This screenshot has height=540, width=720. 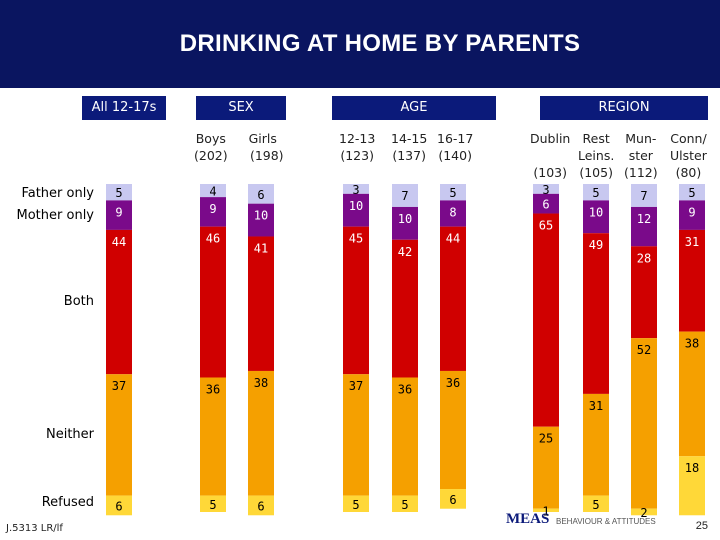 What do you see at coordinates (455, 147) in the screenshot?
I see `column-label-16-17: 16-17 (140)` at bounding box center [455, 147].